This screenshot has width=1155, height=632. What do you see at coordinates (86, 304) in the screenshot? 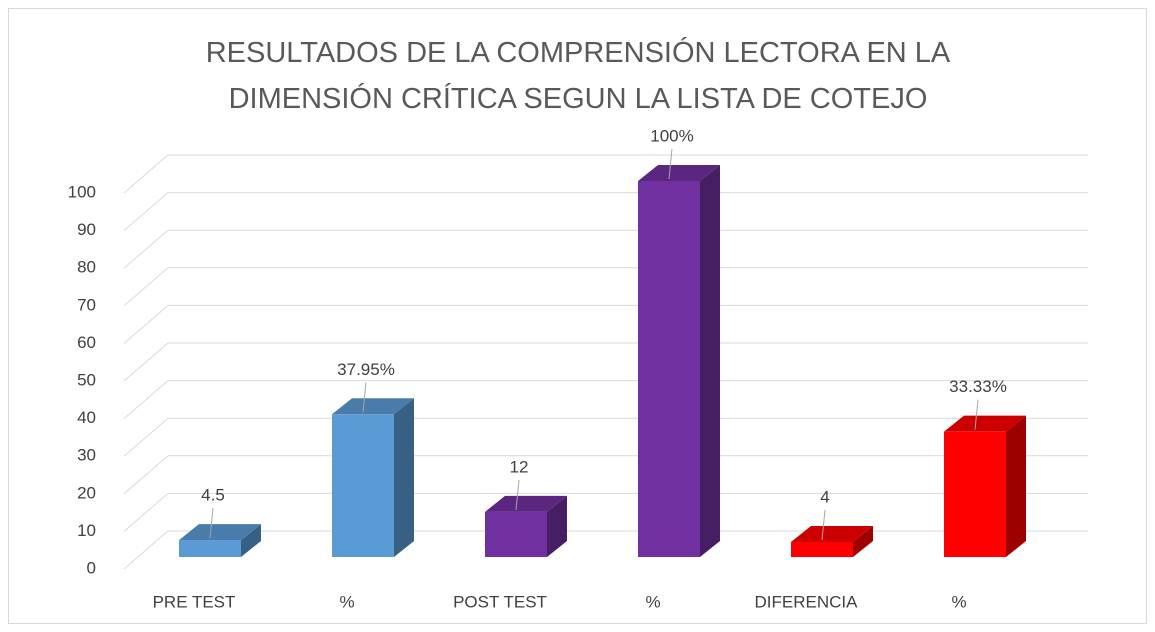
I see `y-tick-label: 70` at bounding box center [86, 304].